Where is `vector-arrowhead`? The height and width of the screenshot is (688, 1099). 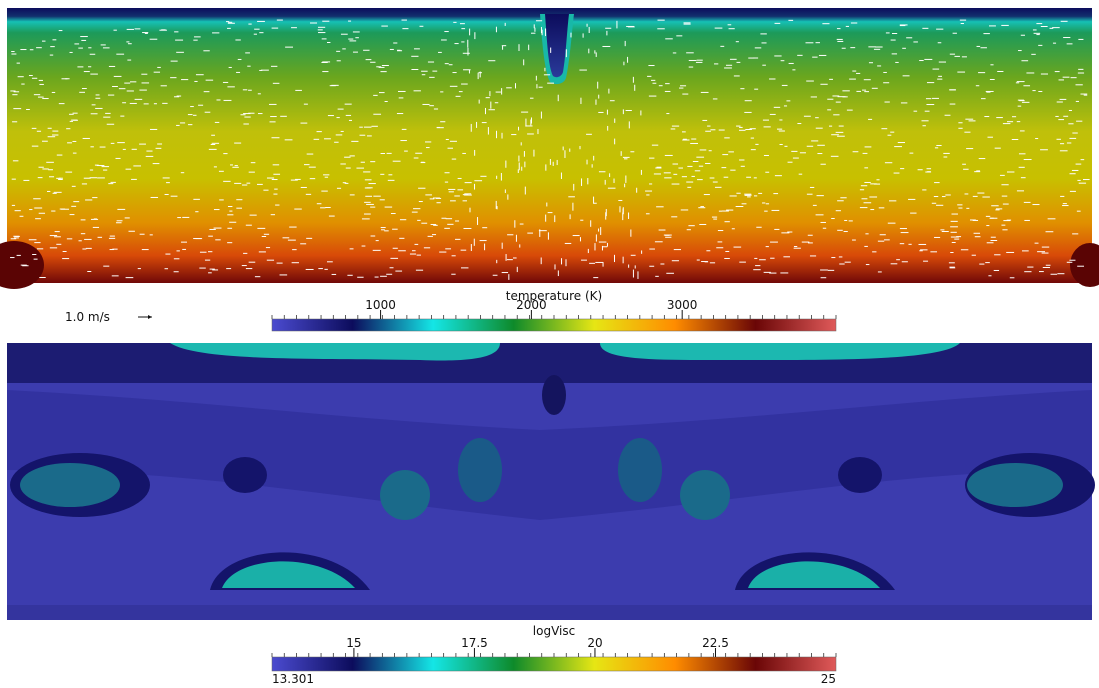 vector-arrowhead is located at coordinates (150, 317).